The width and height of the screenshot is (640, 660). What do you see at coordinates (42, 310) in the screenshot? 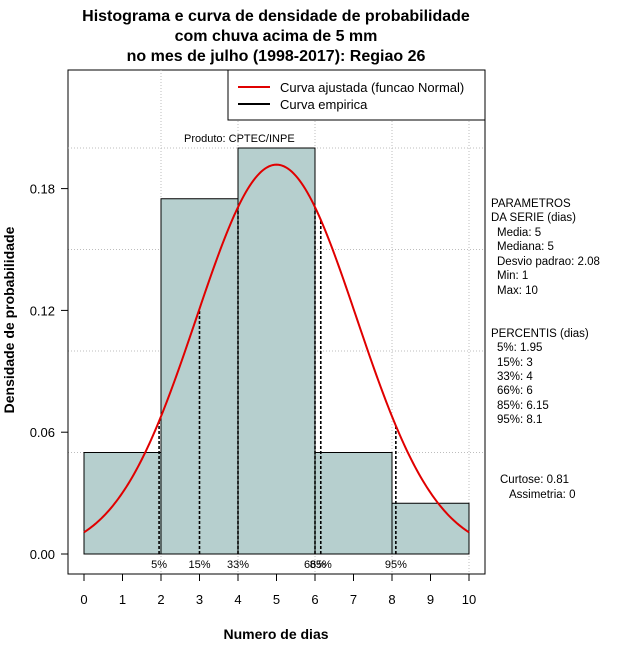
I see `y-tick-label: 0.12` at bounding box center [42, 310].